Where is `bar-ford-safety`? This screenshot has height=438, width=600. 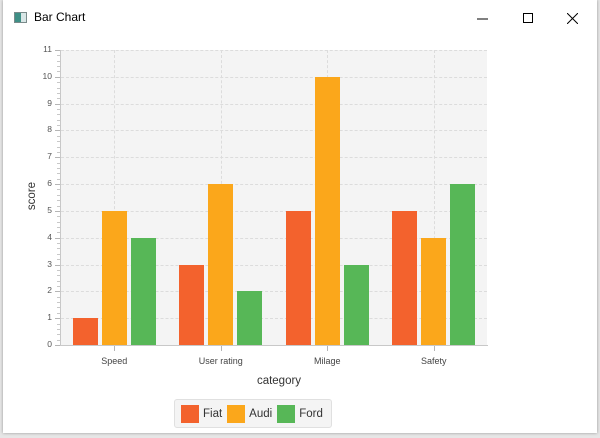 bar-ford-safety is located at coordinates (463, 264).